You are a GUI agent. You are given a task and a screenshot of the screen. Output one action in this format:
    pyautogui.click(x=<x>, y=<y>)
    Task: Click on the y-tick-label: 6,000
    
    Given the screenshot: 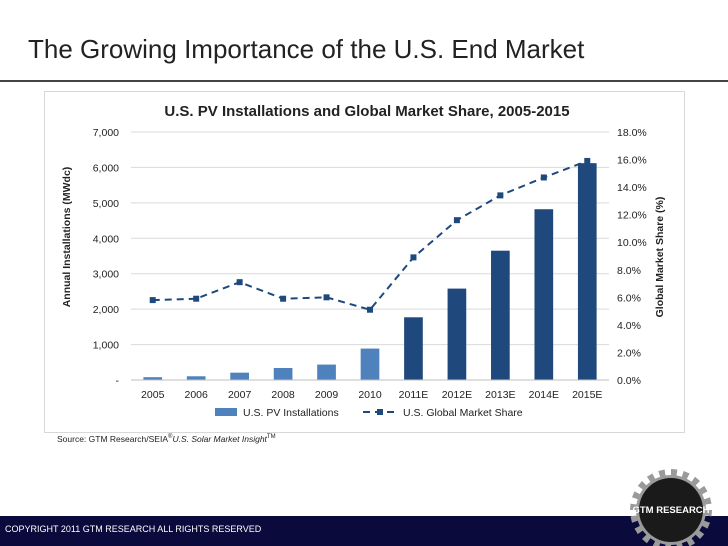 What is the action you would take?
    pyautogui.click(x=106, y=168)
    